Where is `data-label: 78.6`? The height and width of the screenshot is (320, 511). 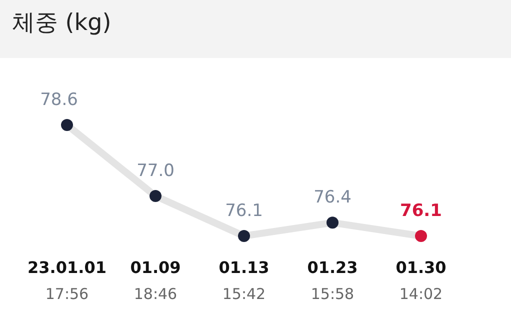 data-label: 78.6 is located at coordinates (59, 100).